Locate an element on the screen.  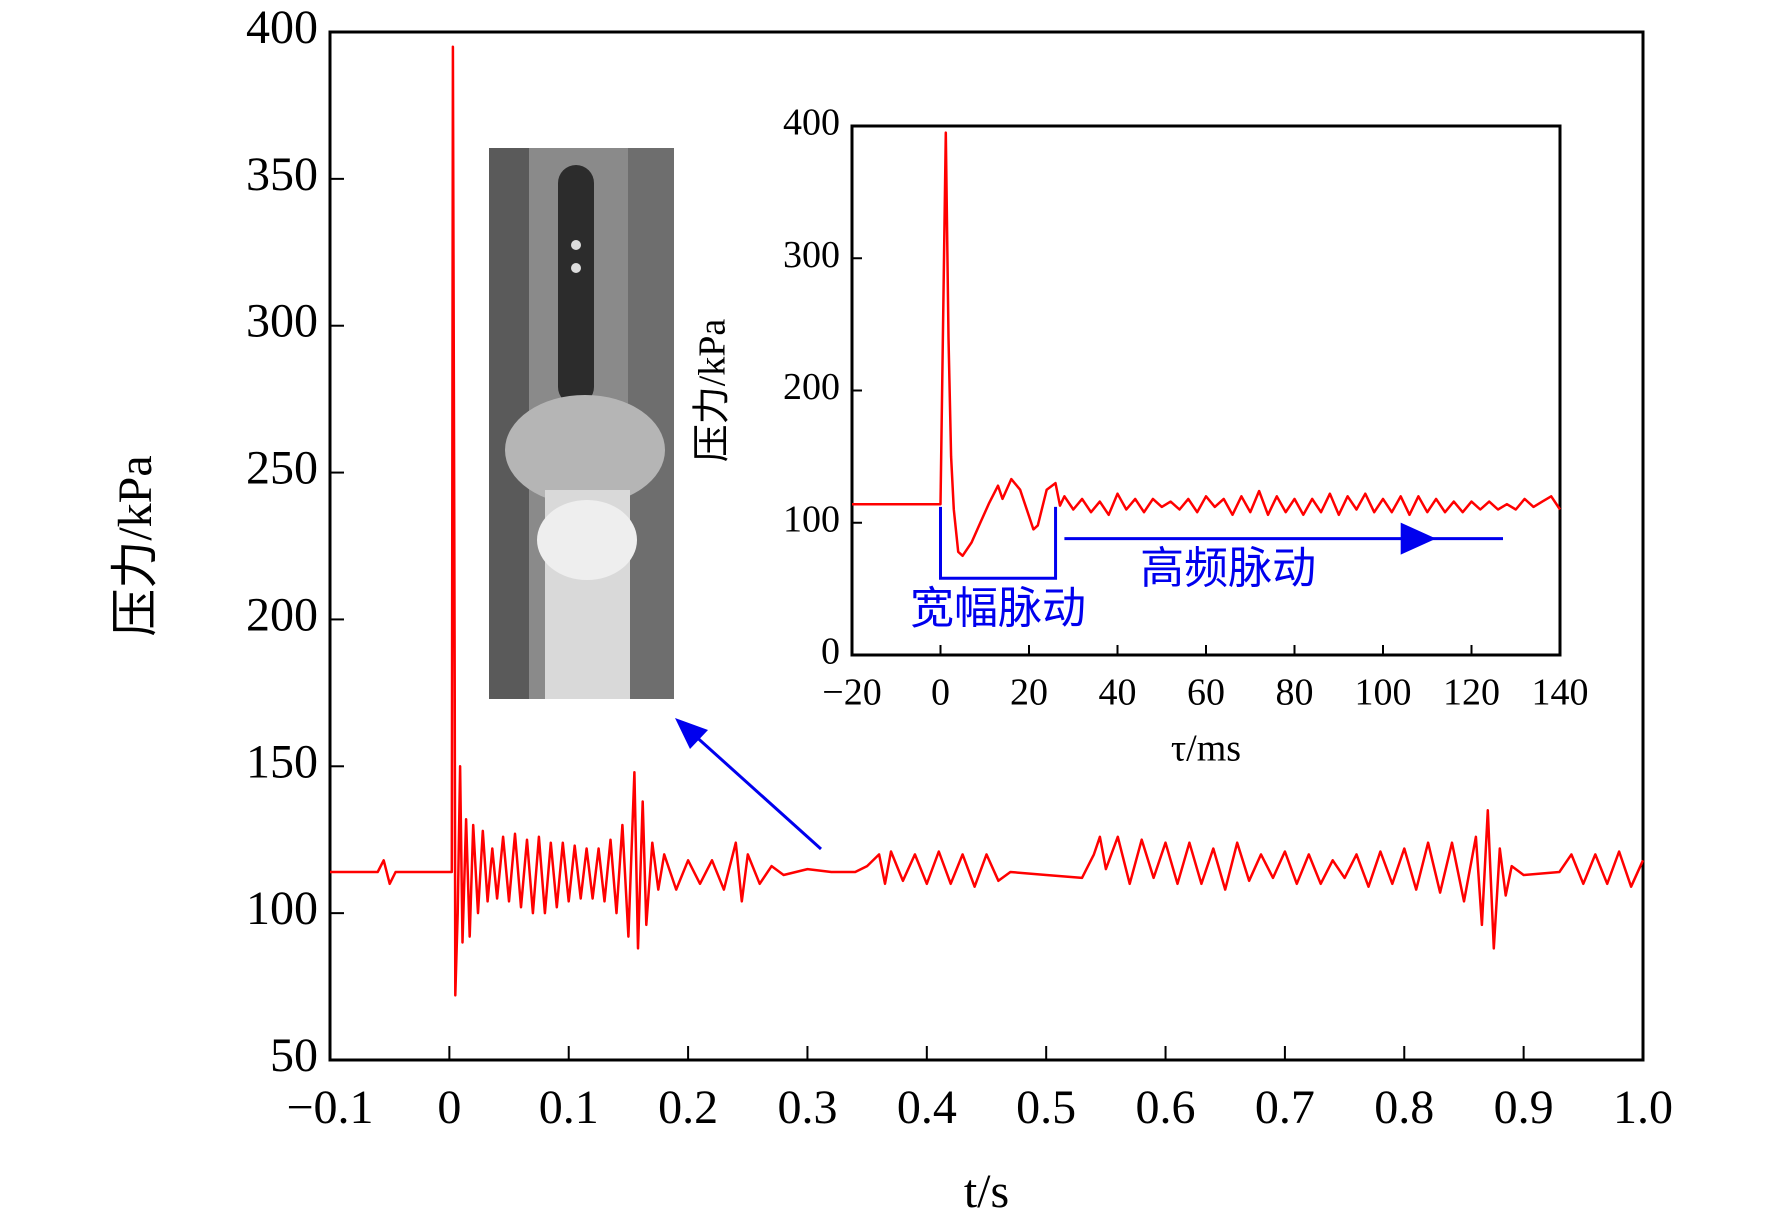
x-tick-label: 0.9 is located at coordinates (1524, 1107).